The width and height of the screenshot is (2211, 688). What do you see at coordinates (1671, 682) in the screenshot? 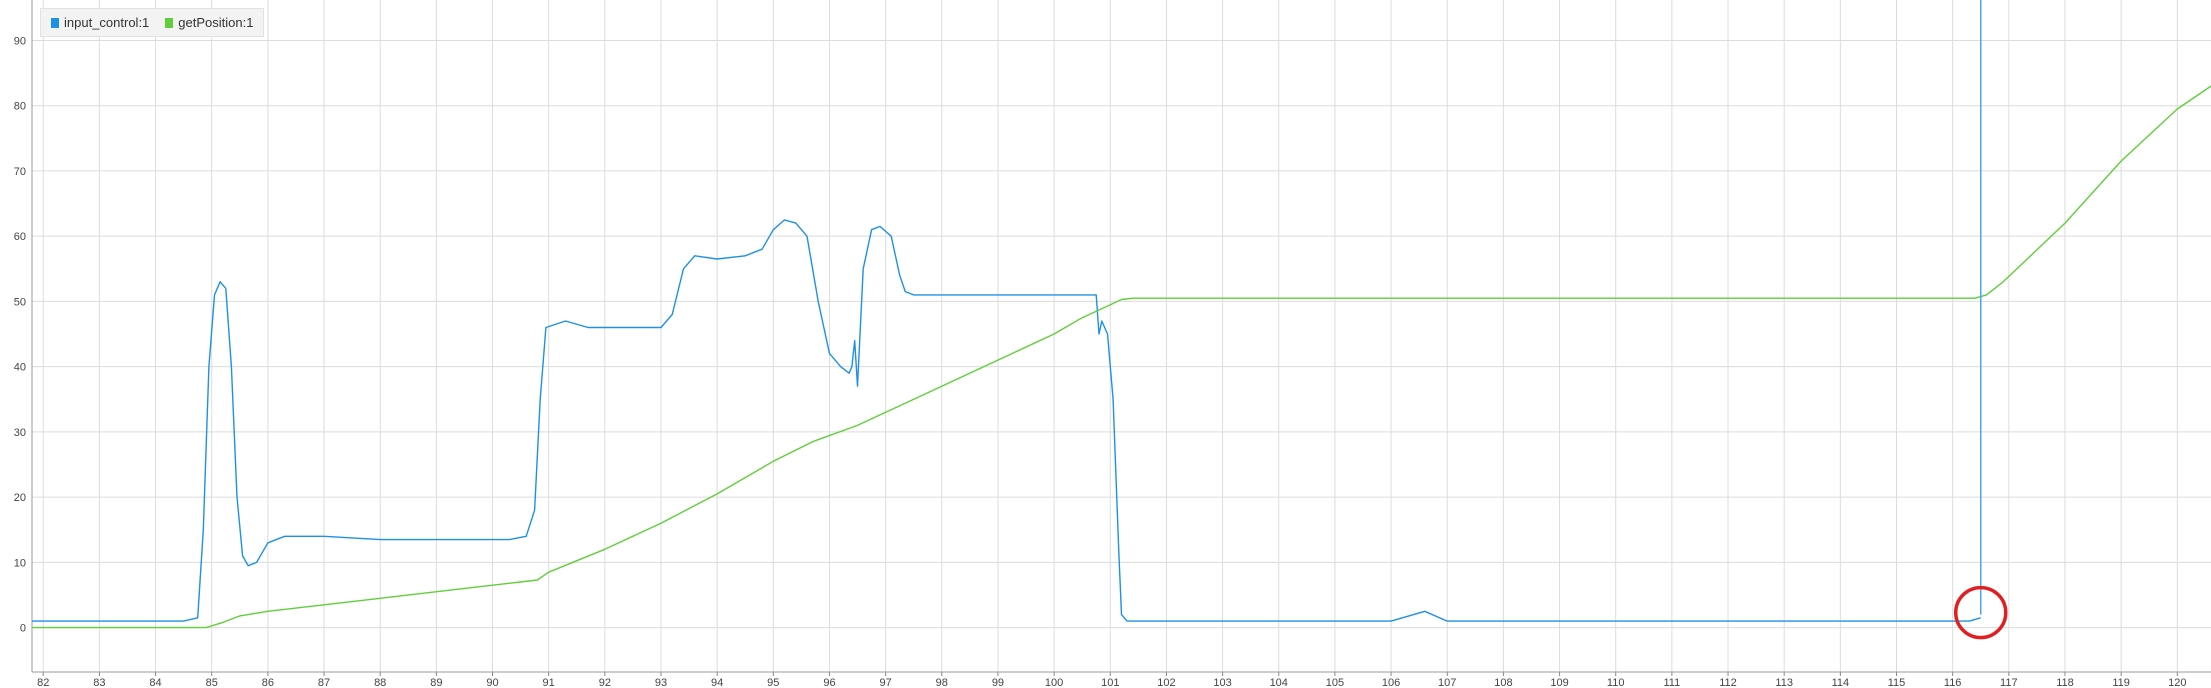
I see `x-tick-label: 111` at bounding box center [1671, 682].